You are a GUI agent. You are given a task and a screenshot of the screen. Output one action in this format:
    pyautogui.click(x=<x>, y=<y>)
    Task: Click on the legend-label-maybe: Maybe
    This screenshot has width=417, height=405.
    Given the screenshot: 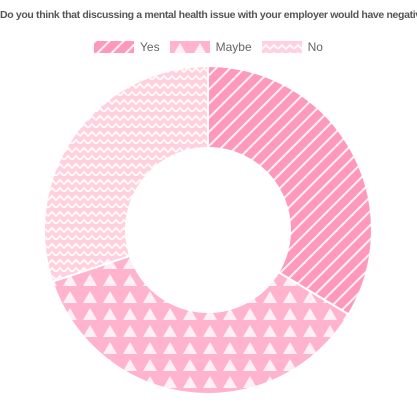 What is the action you would take?
    pyautogui.click(x=233, y=47)
    